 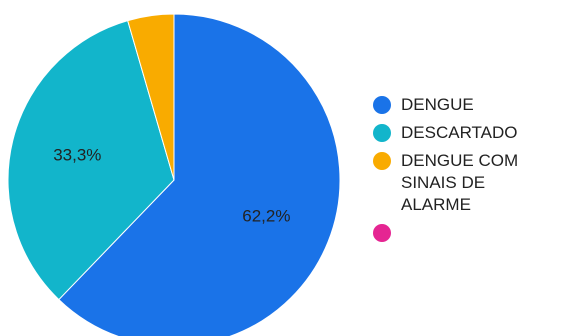 I want to click on legend-swatch-unlabeled, so click(x=382, y=233).